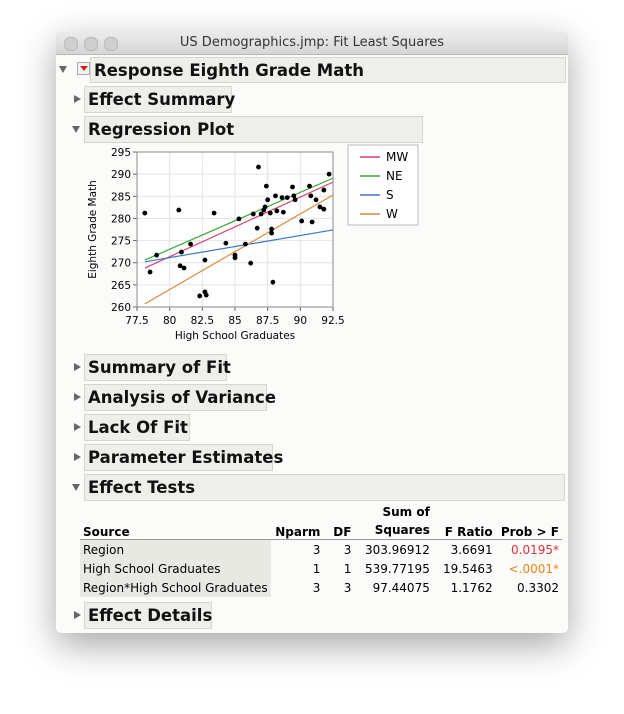 Image resolution: width=624 pixels, height=714 pixels. Describe the element at coordinates (183, 457) in the screenshot. I see `section-header: Parameter Estimates` at that location.